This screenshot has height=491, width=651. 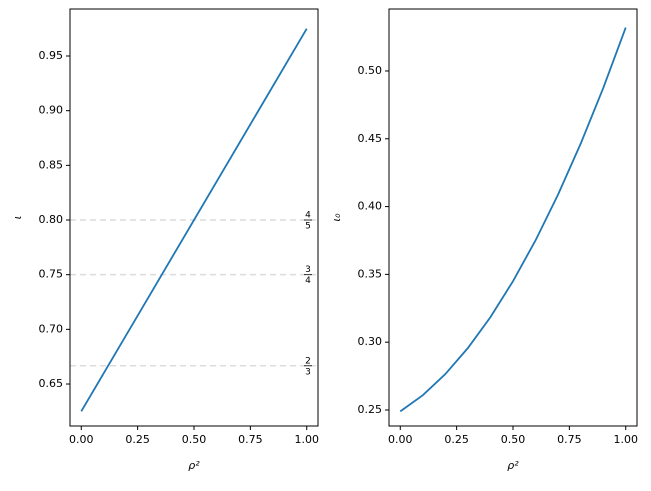 What do you see at coordinates (308, 227) in the screenshot?
I see `fraction-denominator: 5` at bounding box center [308, 227].